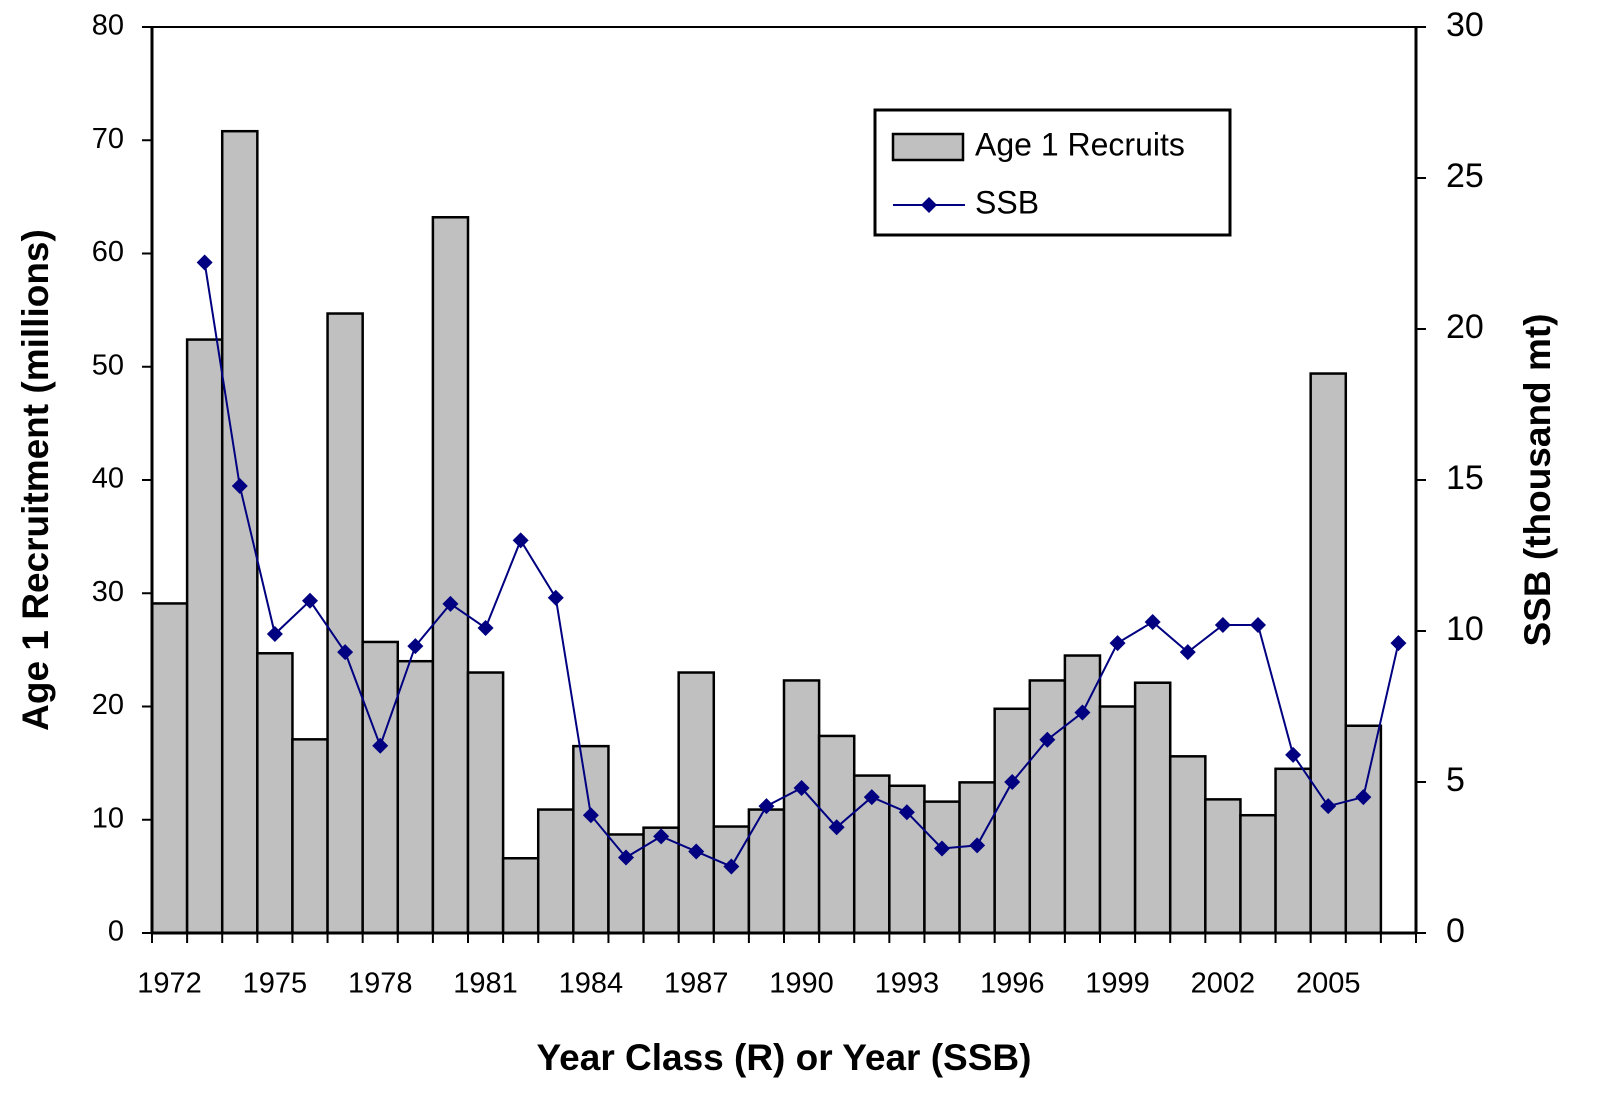 This screenshot has width=1609, height=1112. I want to click on y2-tick-label: 15, so click(1465, 478).